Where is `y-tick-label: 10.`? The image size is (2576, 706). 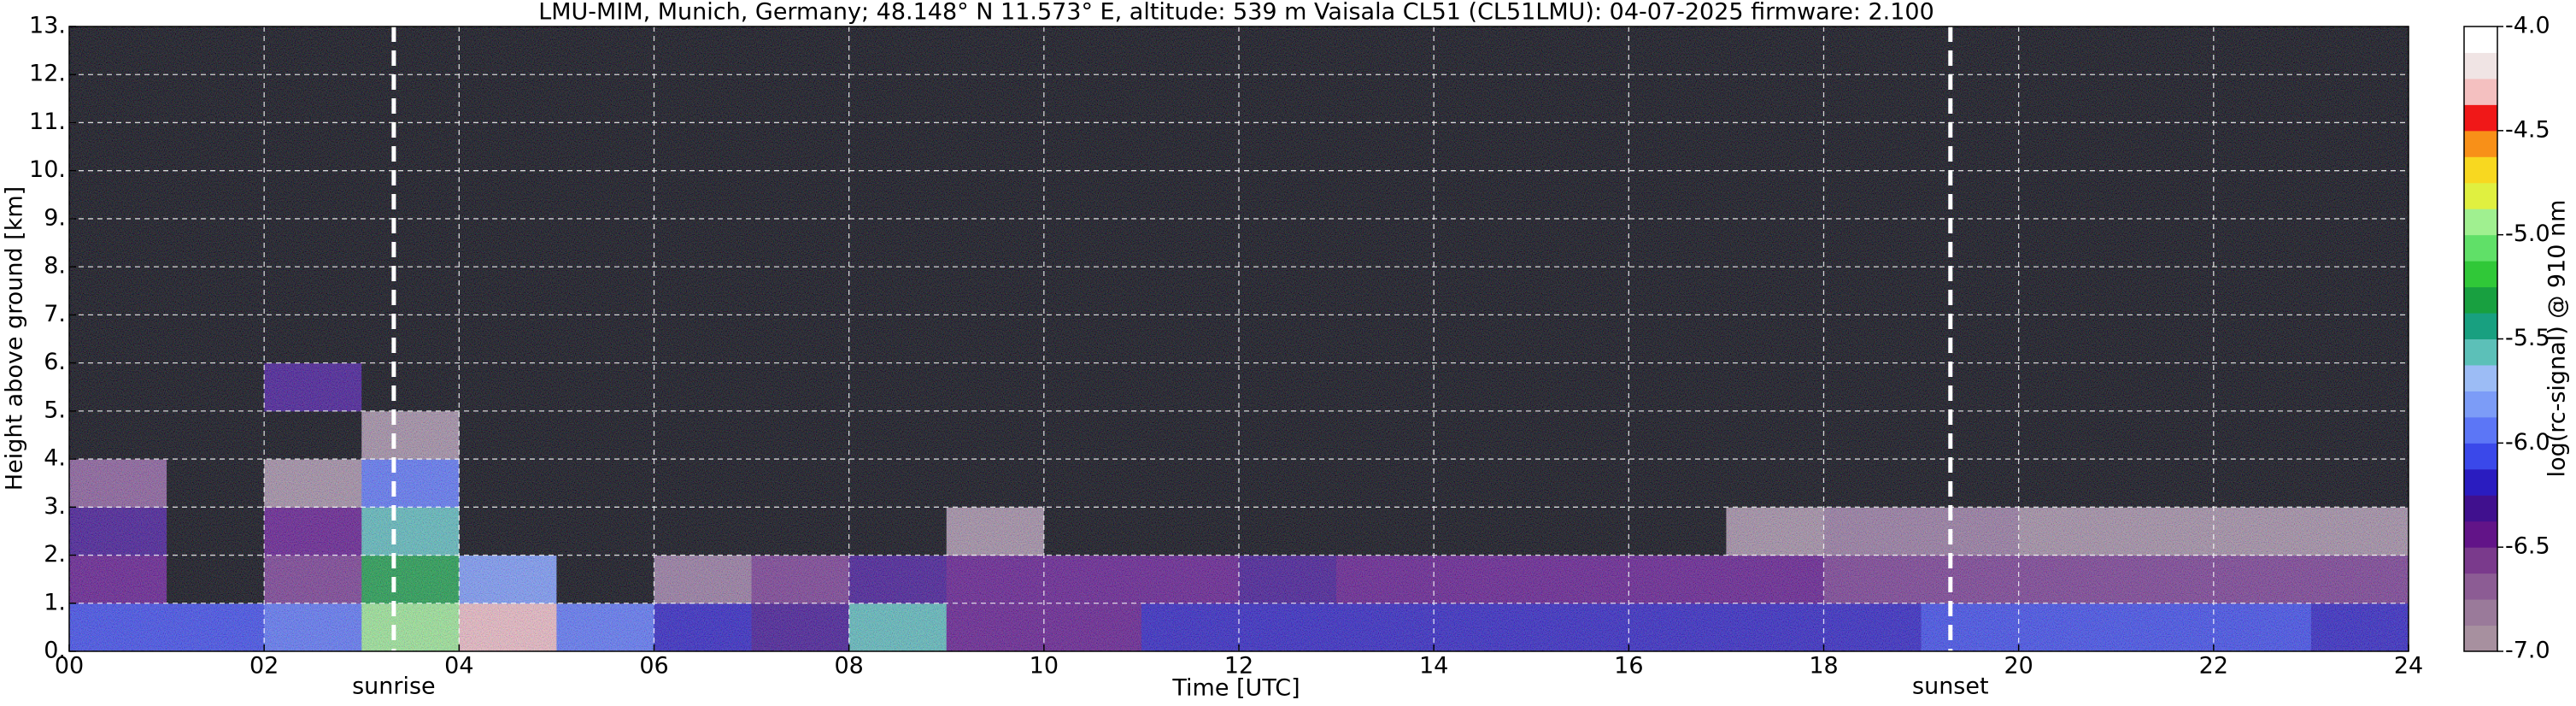 y-tick-label: 10. is located at coordinates (47, 169).